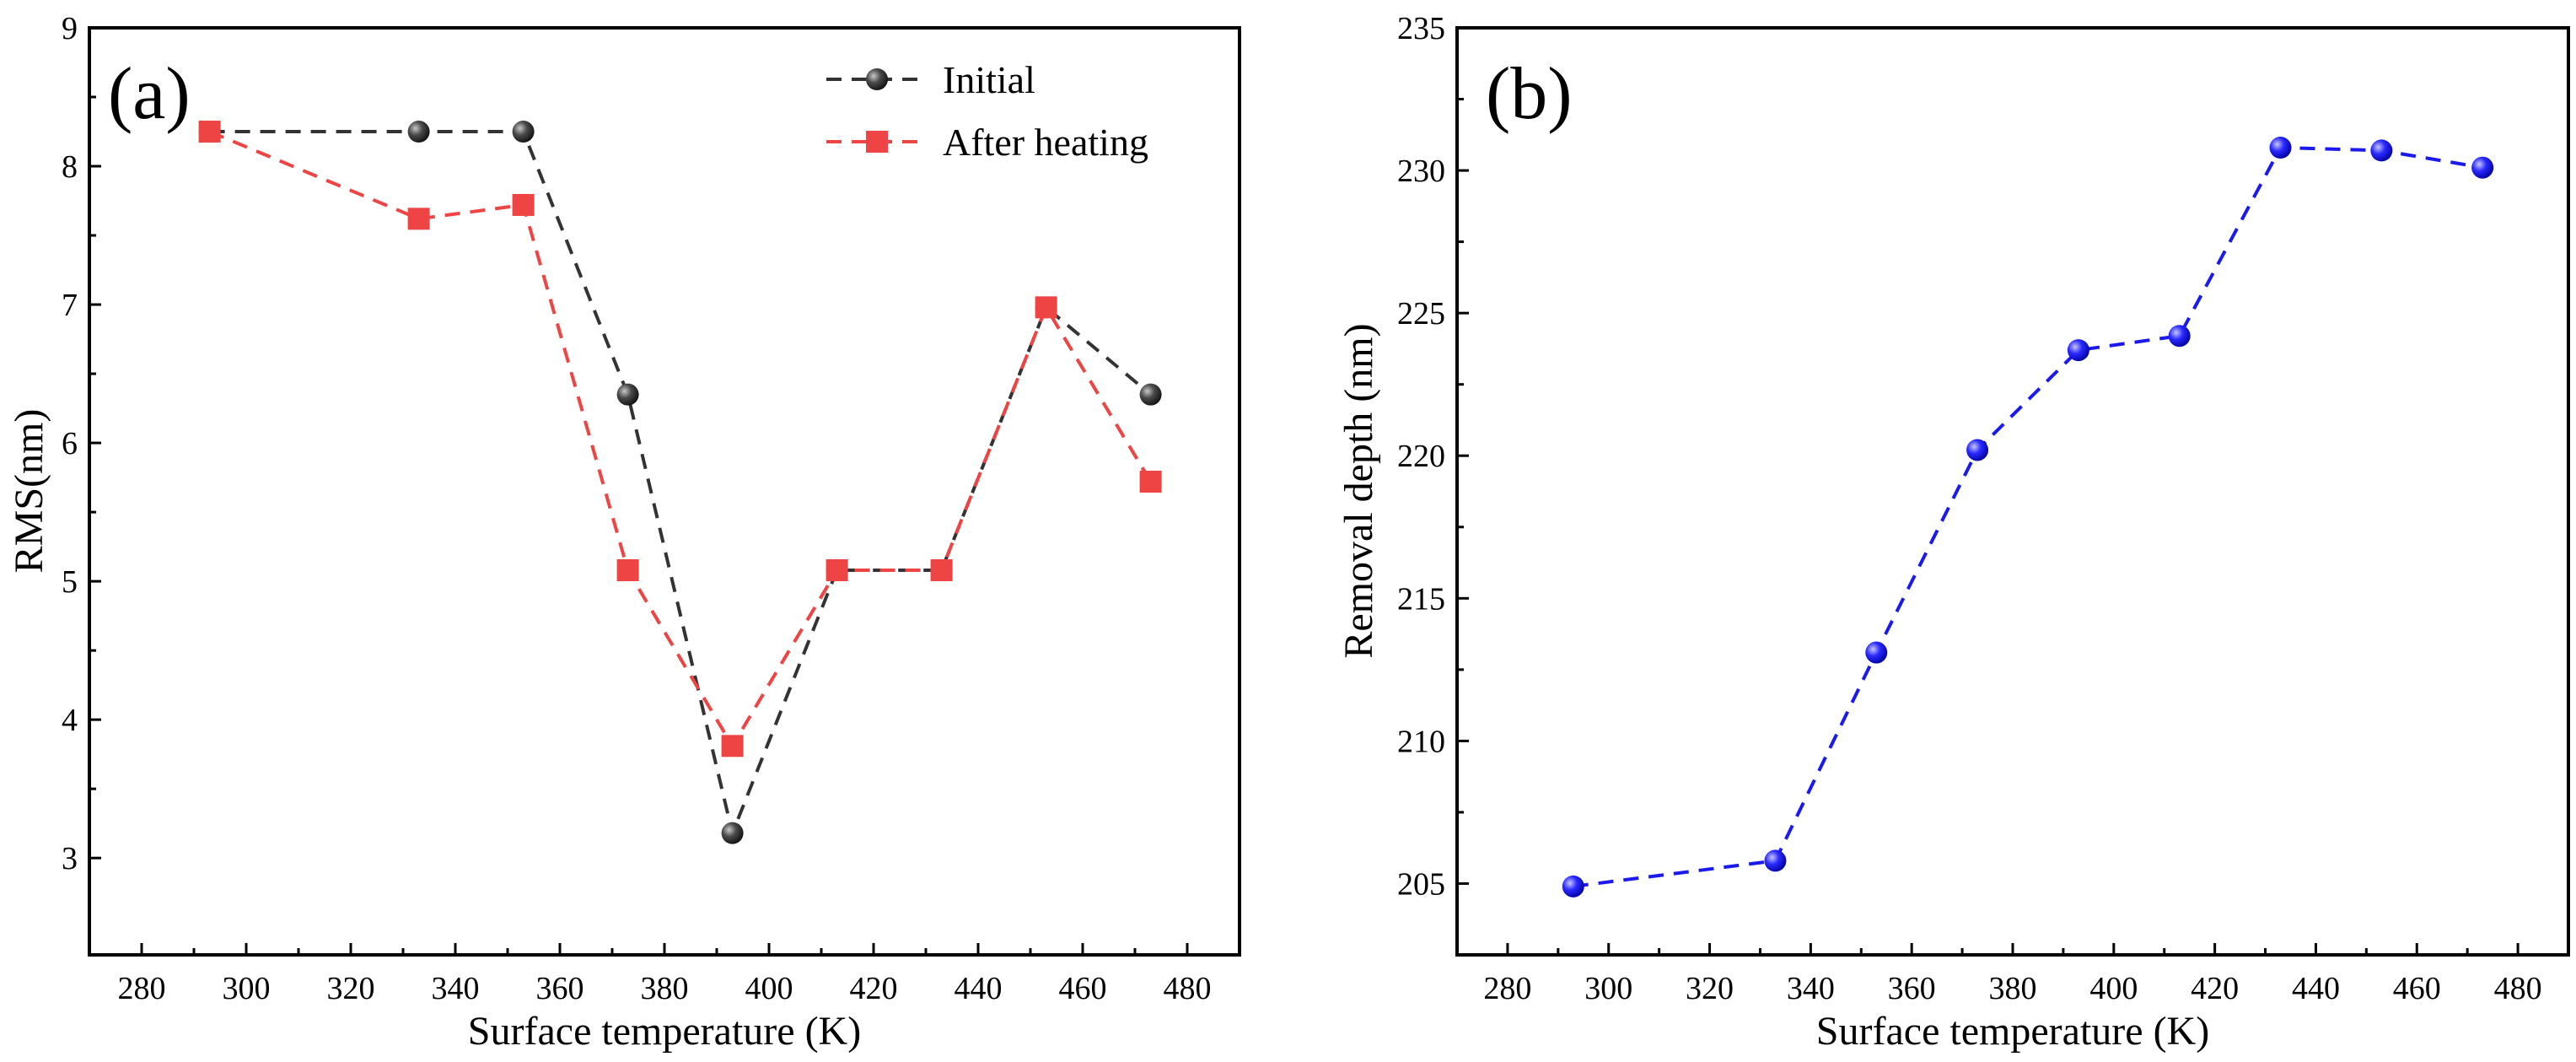  I want to click on panel-a-x-tick-label: 380, so click(665, 988).